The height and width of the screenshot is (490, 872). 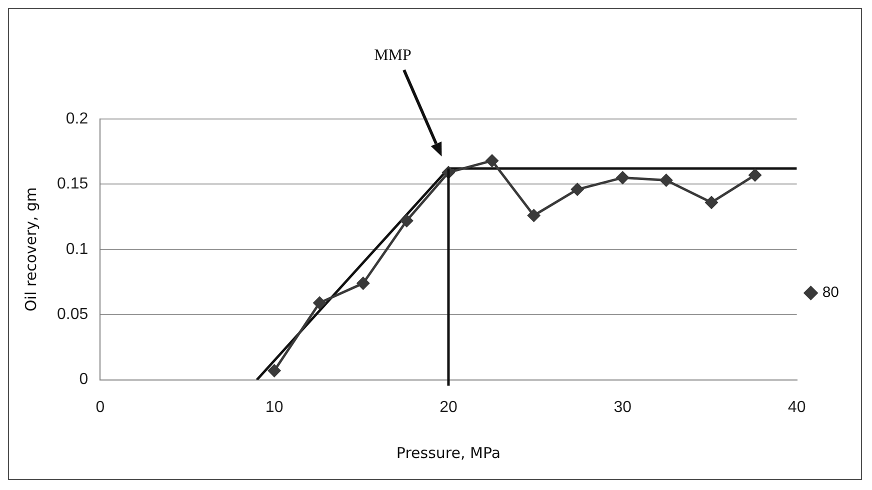 What do you see at coordinates (77, 249) in the screenshot?
I see `y-tick-label: 0.1` at bounding box center [77, 249].